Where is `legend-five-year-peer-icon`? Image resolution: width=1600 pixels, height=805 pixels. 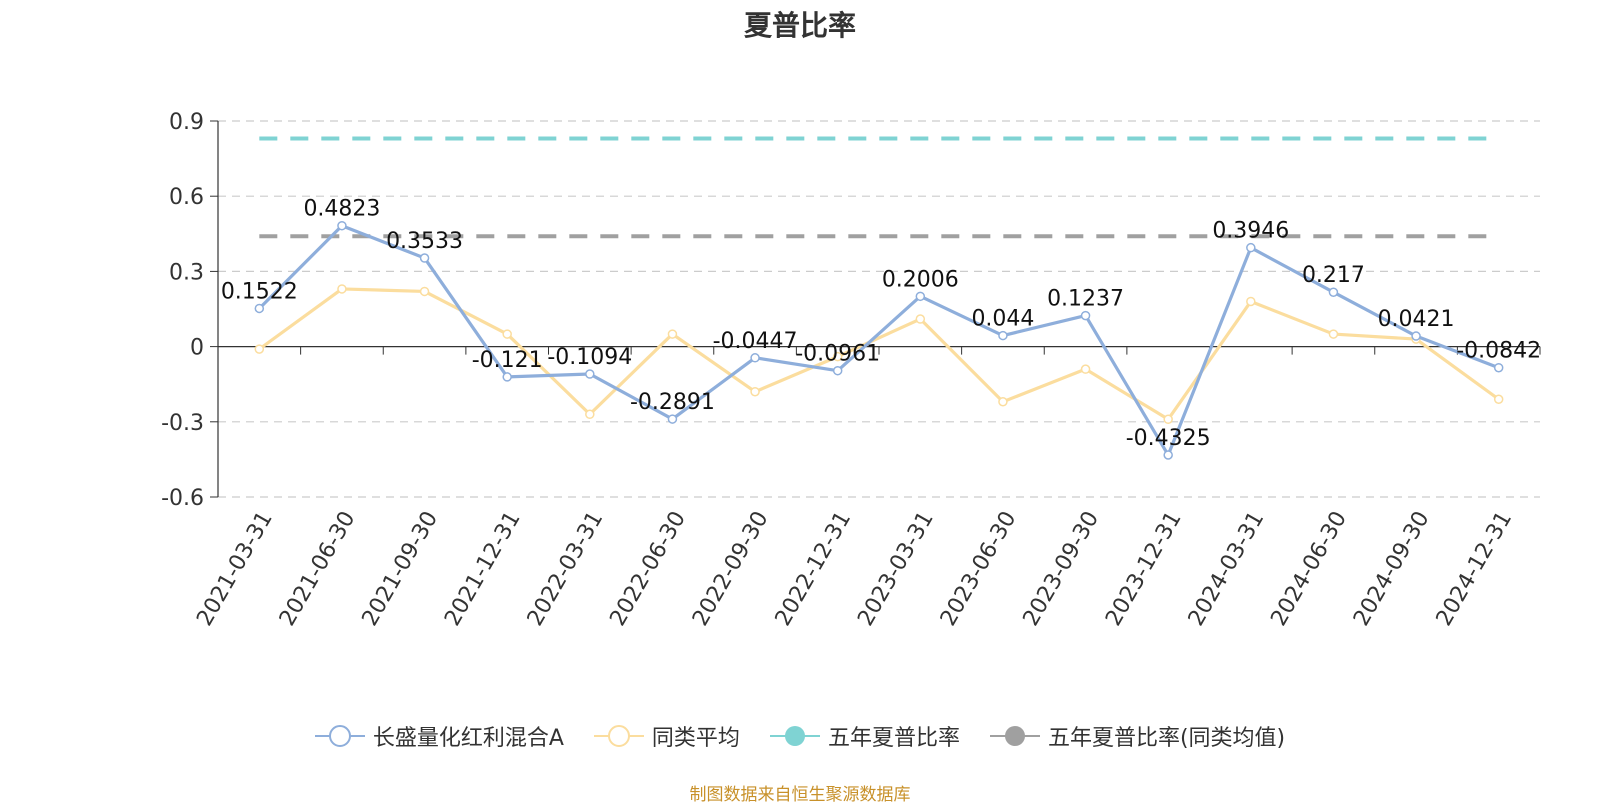
legend-five-year-peer-icon is located at coordinates (1014, 736).